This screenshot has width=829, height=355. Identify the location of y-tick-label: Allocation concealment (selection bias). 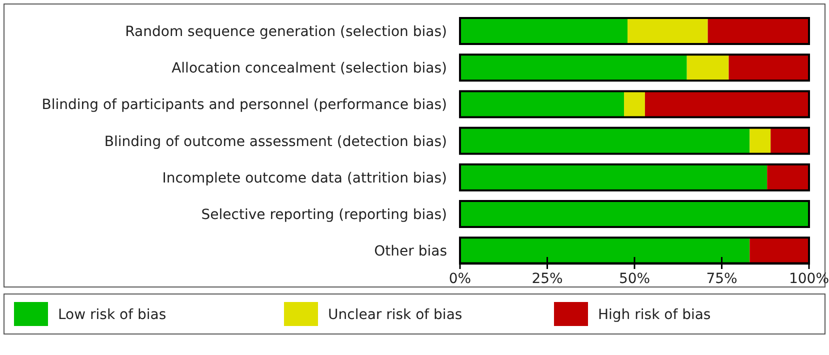
(309, 68).